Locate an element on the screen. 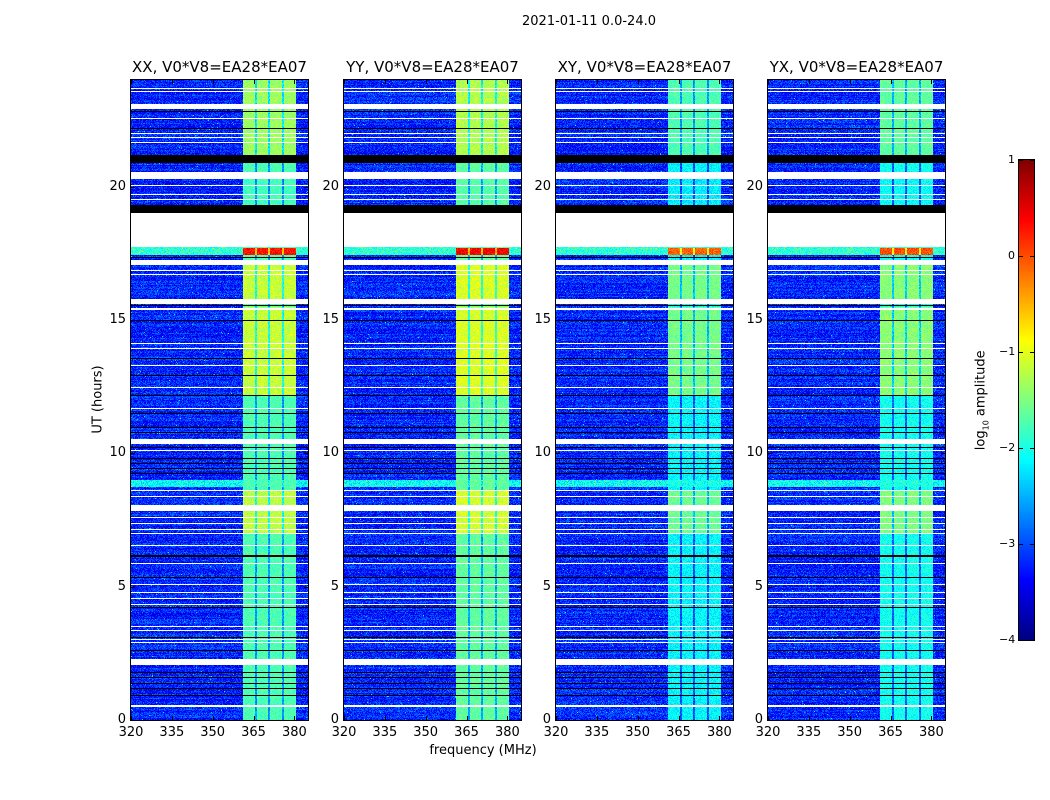  colorbar-tick-label: 0 is located at coordinates (1011, 255).